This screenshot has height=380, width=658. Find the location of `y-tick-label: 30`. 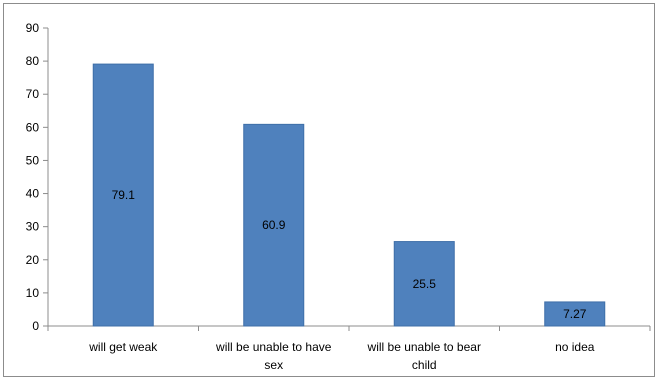

y-tick-label: 30 is located at coordinates (33, 227).